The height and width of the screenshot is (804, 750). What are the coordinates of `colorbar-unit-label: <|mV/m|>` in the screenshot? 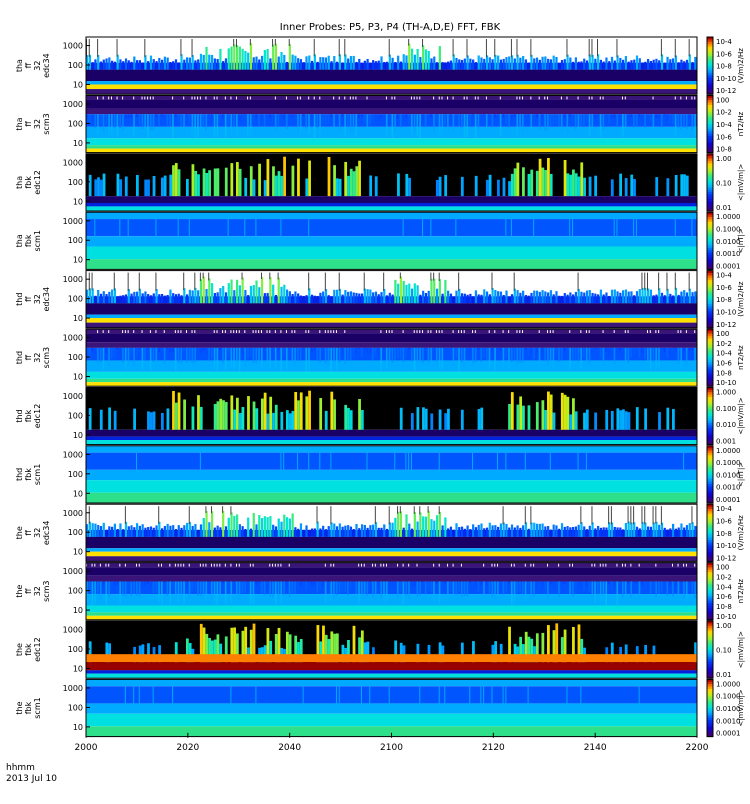 It's located at (741, 182).